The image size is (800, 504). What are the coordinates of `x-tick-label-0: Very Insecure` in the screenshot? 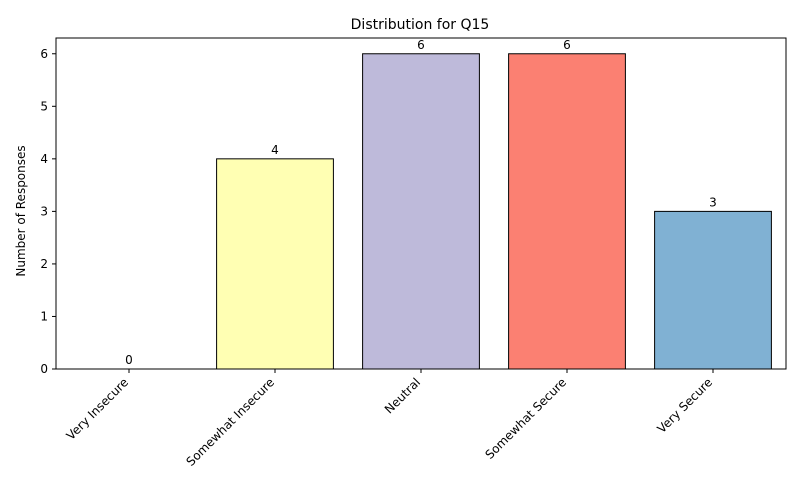 It's located at (98, 409).